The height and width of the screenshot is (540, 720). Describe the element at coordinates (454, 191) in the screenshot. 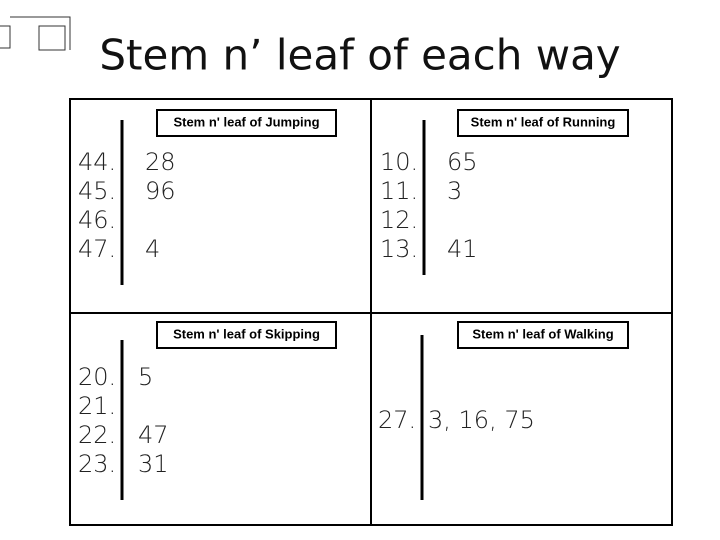

I see `leaf: 3` at that location.